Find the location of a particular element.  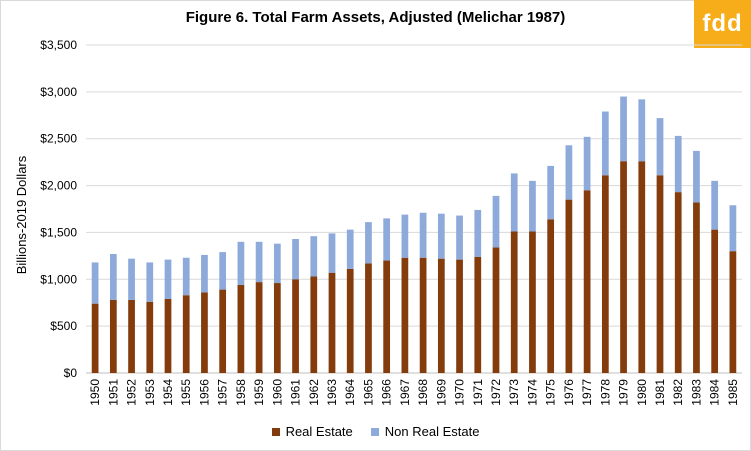

x-tick-label: 1977 is located at coordinates (587, 392).